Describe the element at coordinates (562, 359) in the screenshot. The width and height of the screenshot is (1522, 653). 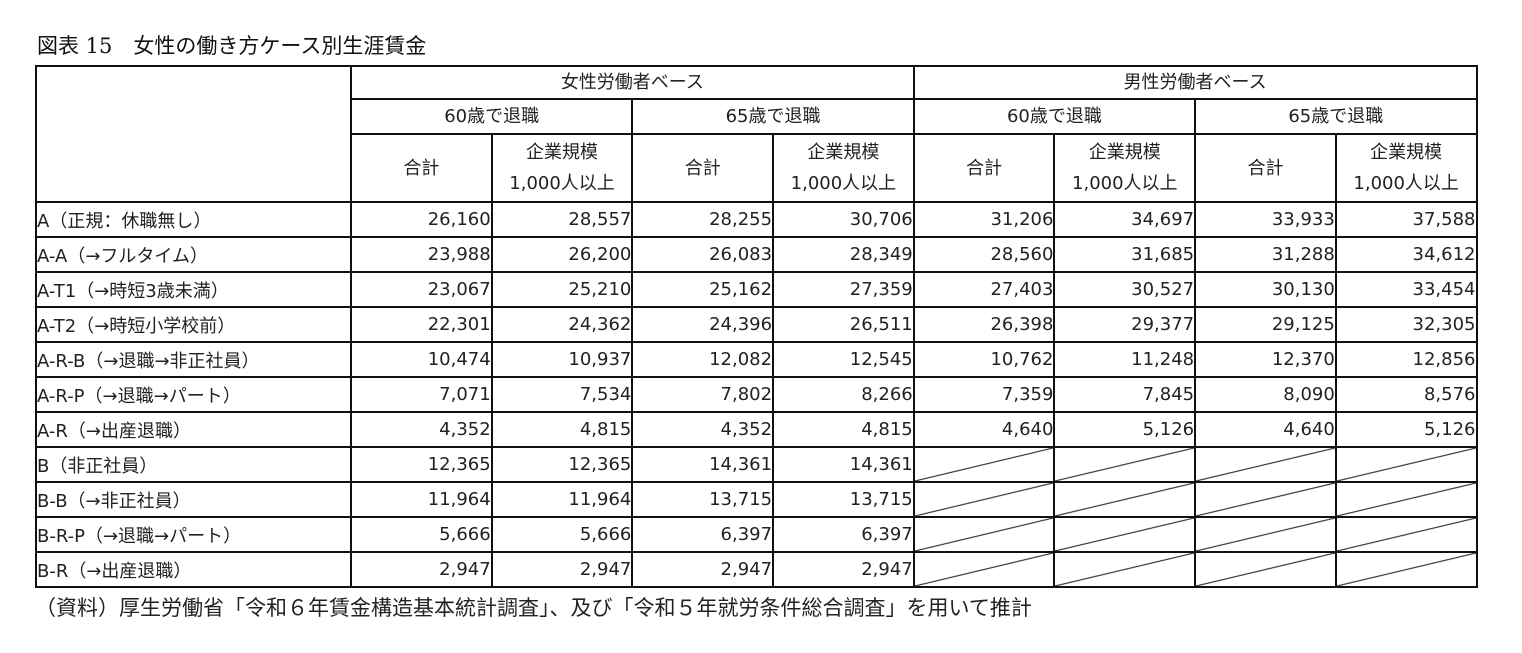
I see `value-cell: 10,937` at that location.